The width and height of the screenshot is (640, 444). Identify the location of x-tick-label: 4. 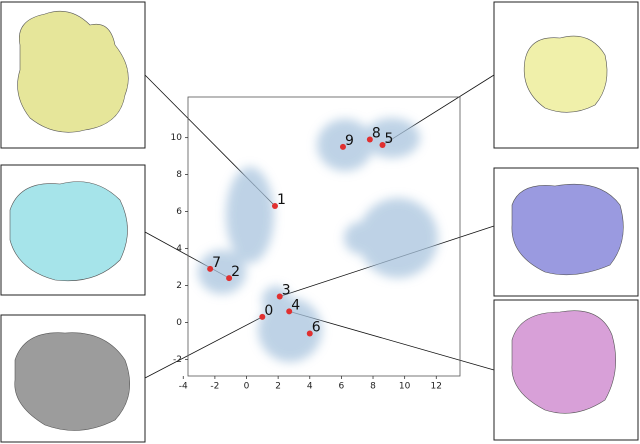
(310, 387).